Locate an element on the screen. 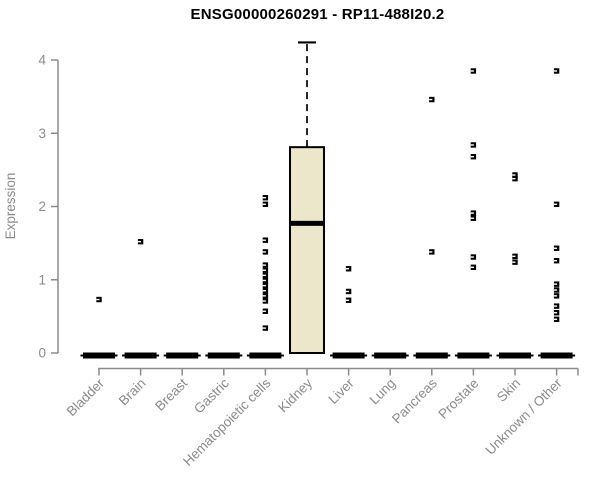 The image size is (600, 500). y-axis-label: Expression is located at coordinates (10, 206).